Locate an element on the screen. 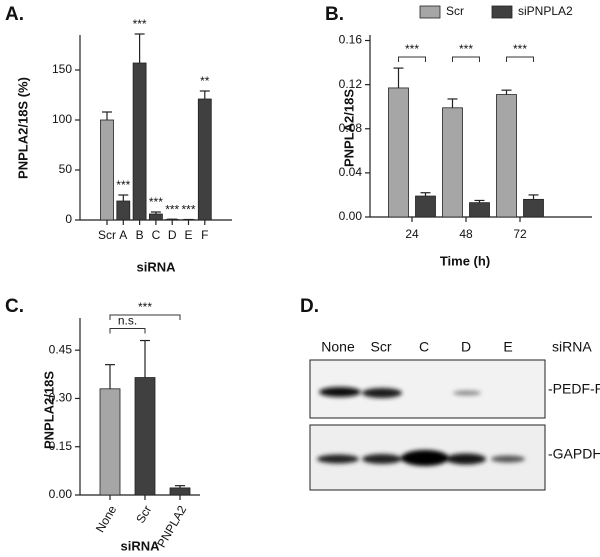  x-tick-label: E is located at coordinates (188, 235).